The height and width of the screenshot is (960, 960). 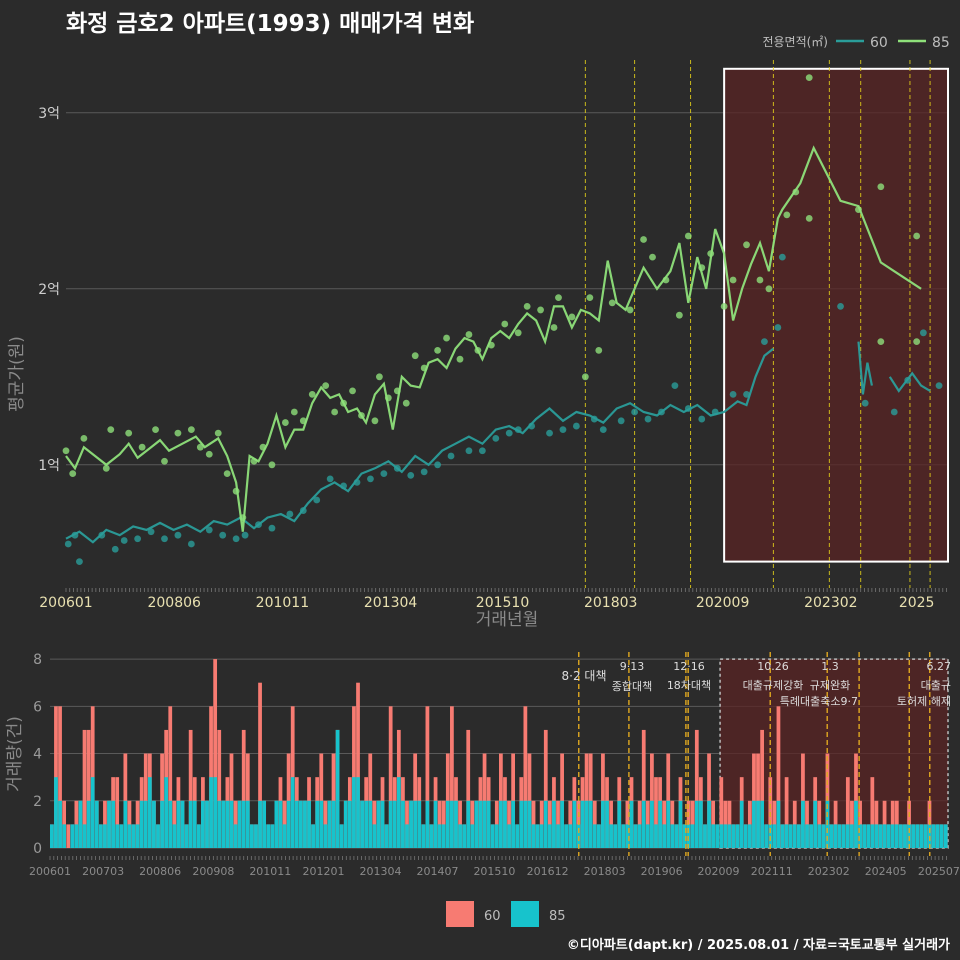 I want to click on volume-policy-label: 토허제 해제, so click(x=924, y=701).